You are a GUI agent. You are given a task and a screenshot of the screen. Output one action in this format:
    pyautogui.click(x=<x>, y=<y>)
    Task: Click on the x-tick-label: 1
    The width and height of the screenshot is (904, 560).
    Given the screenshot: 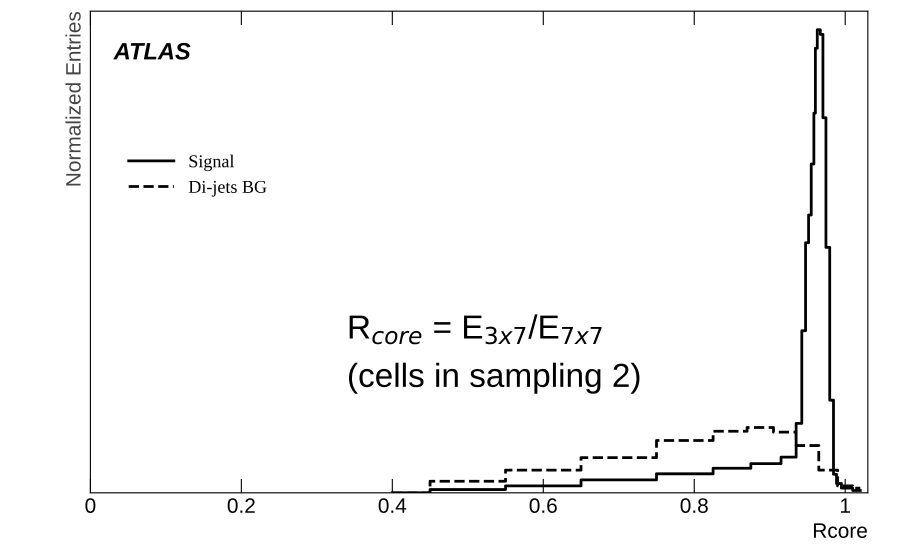 What is the action you would take?
    pyautogui.click(x=845, y=505)
    